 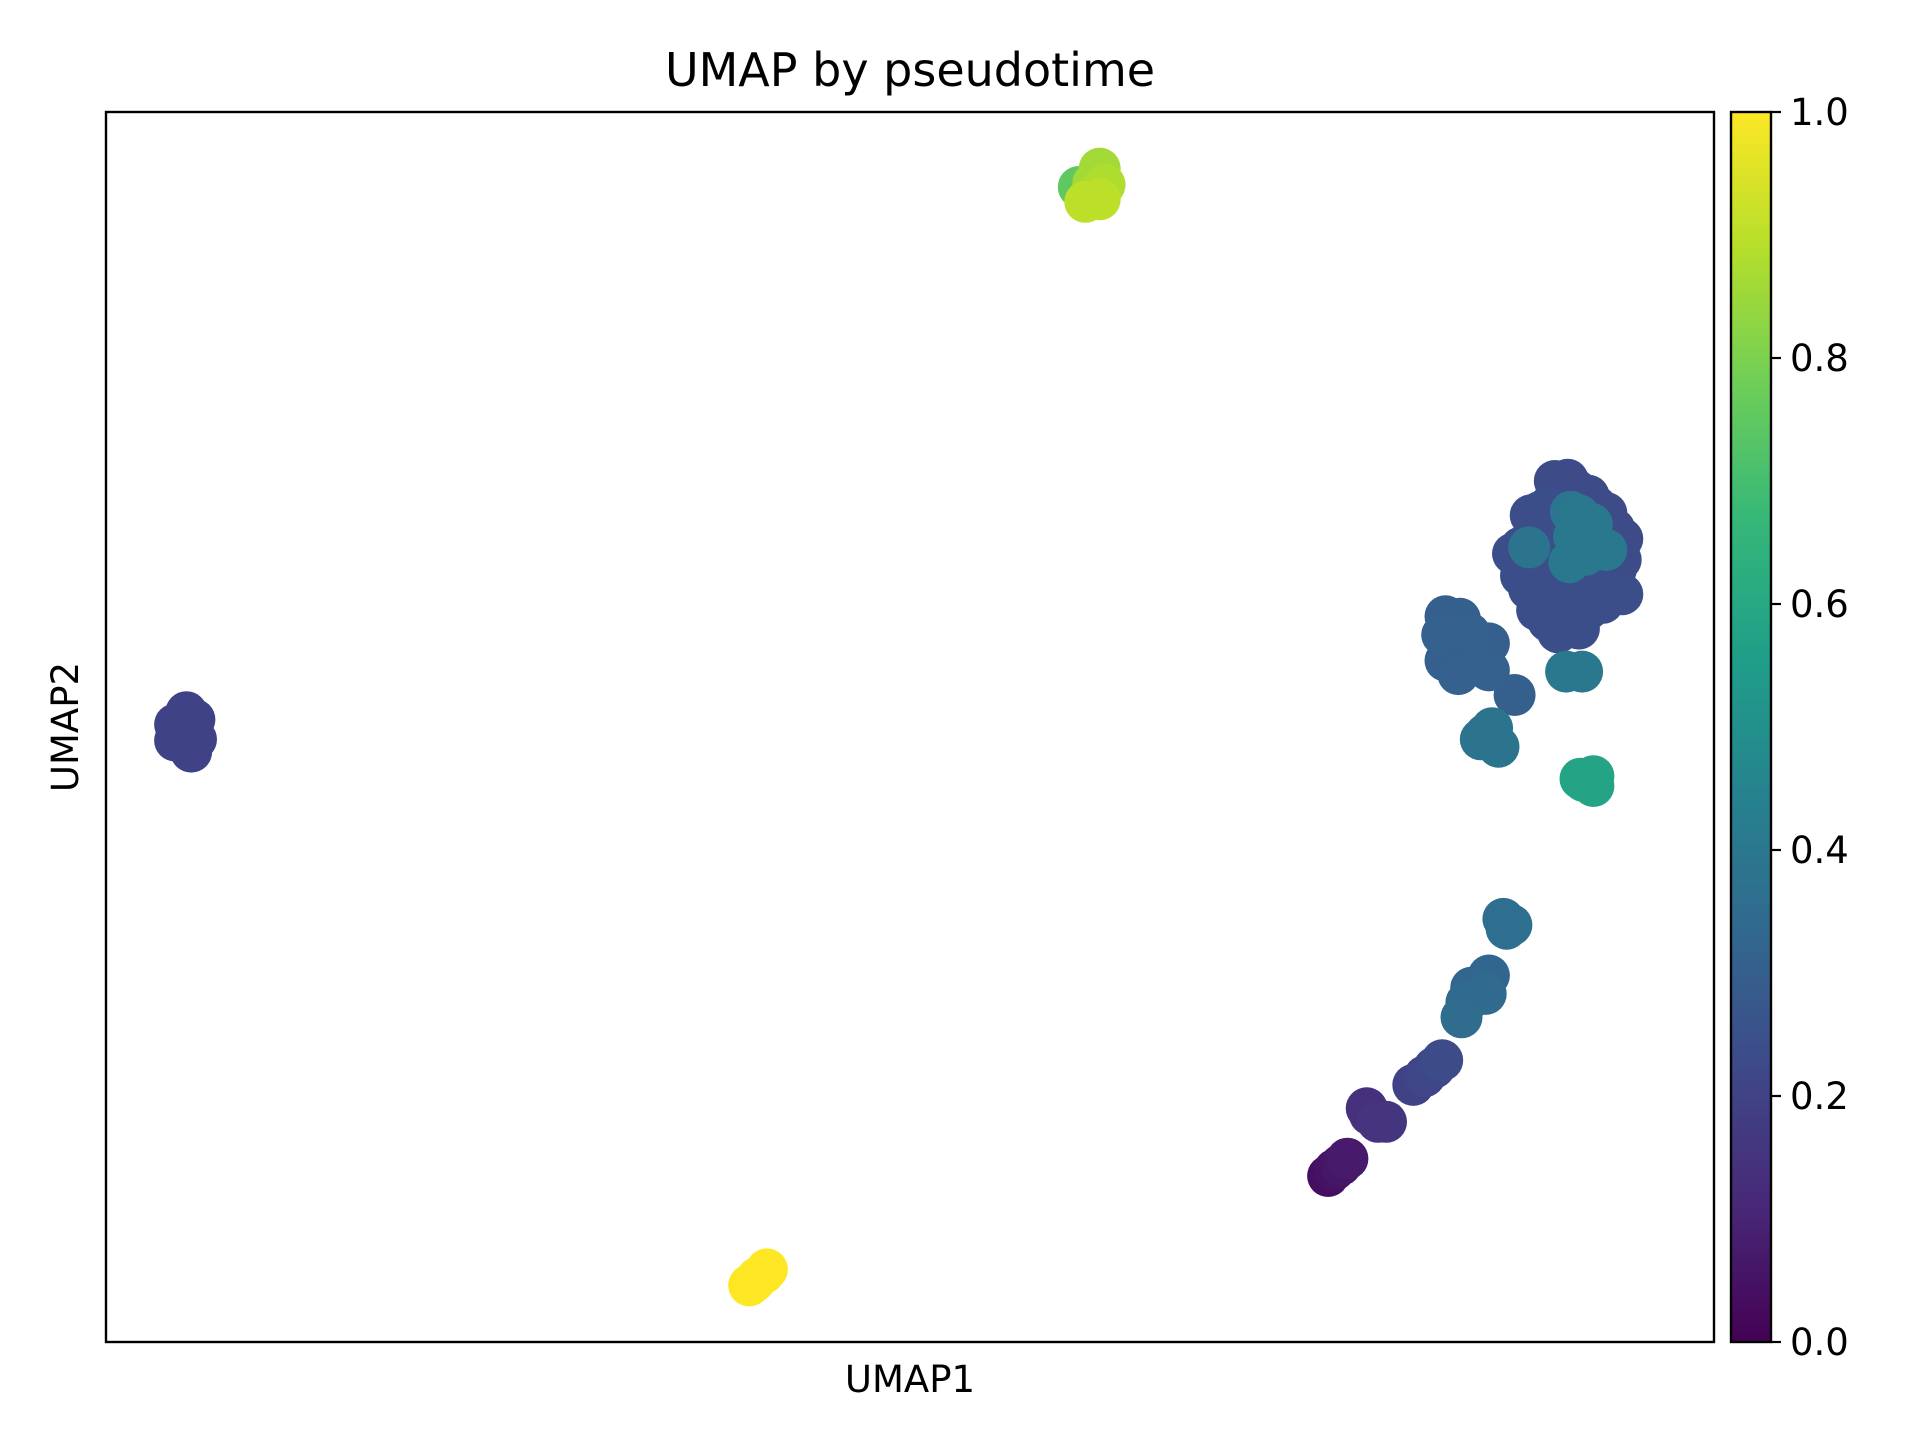 What do you see at coordinates (1819, 112) in the screenshot?
I see `colorbar-tick-label: 1.0` at bounding box center [1819, 112].